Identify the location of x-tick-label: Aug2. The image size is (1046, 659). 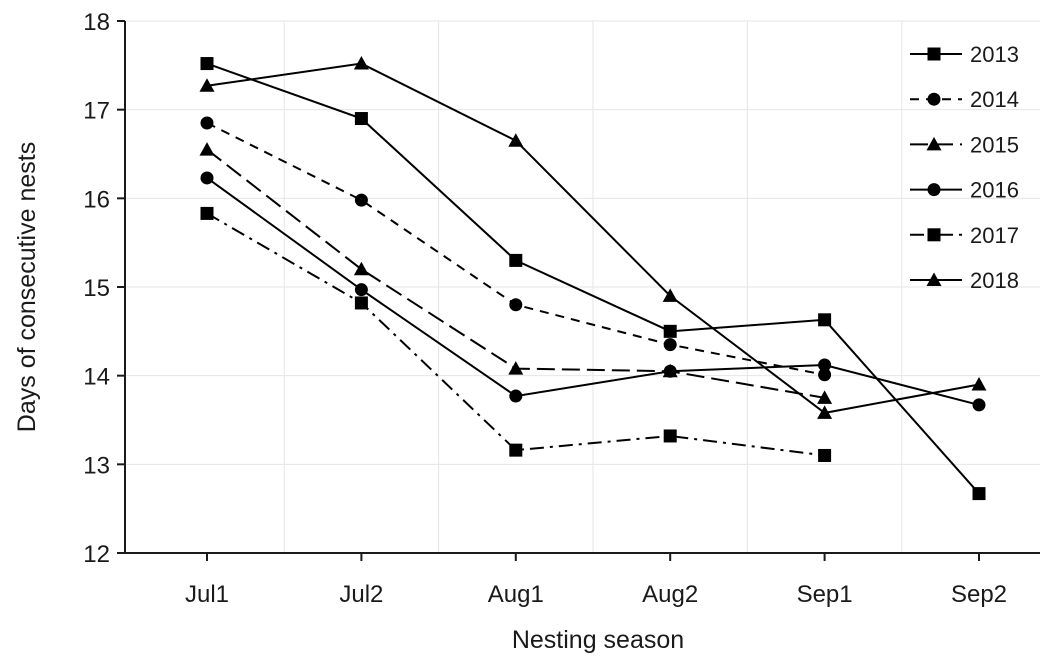
(670, 594).